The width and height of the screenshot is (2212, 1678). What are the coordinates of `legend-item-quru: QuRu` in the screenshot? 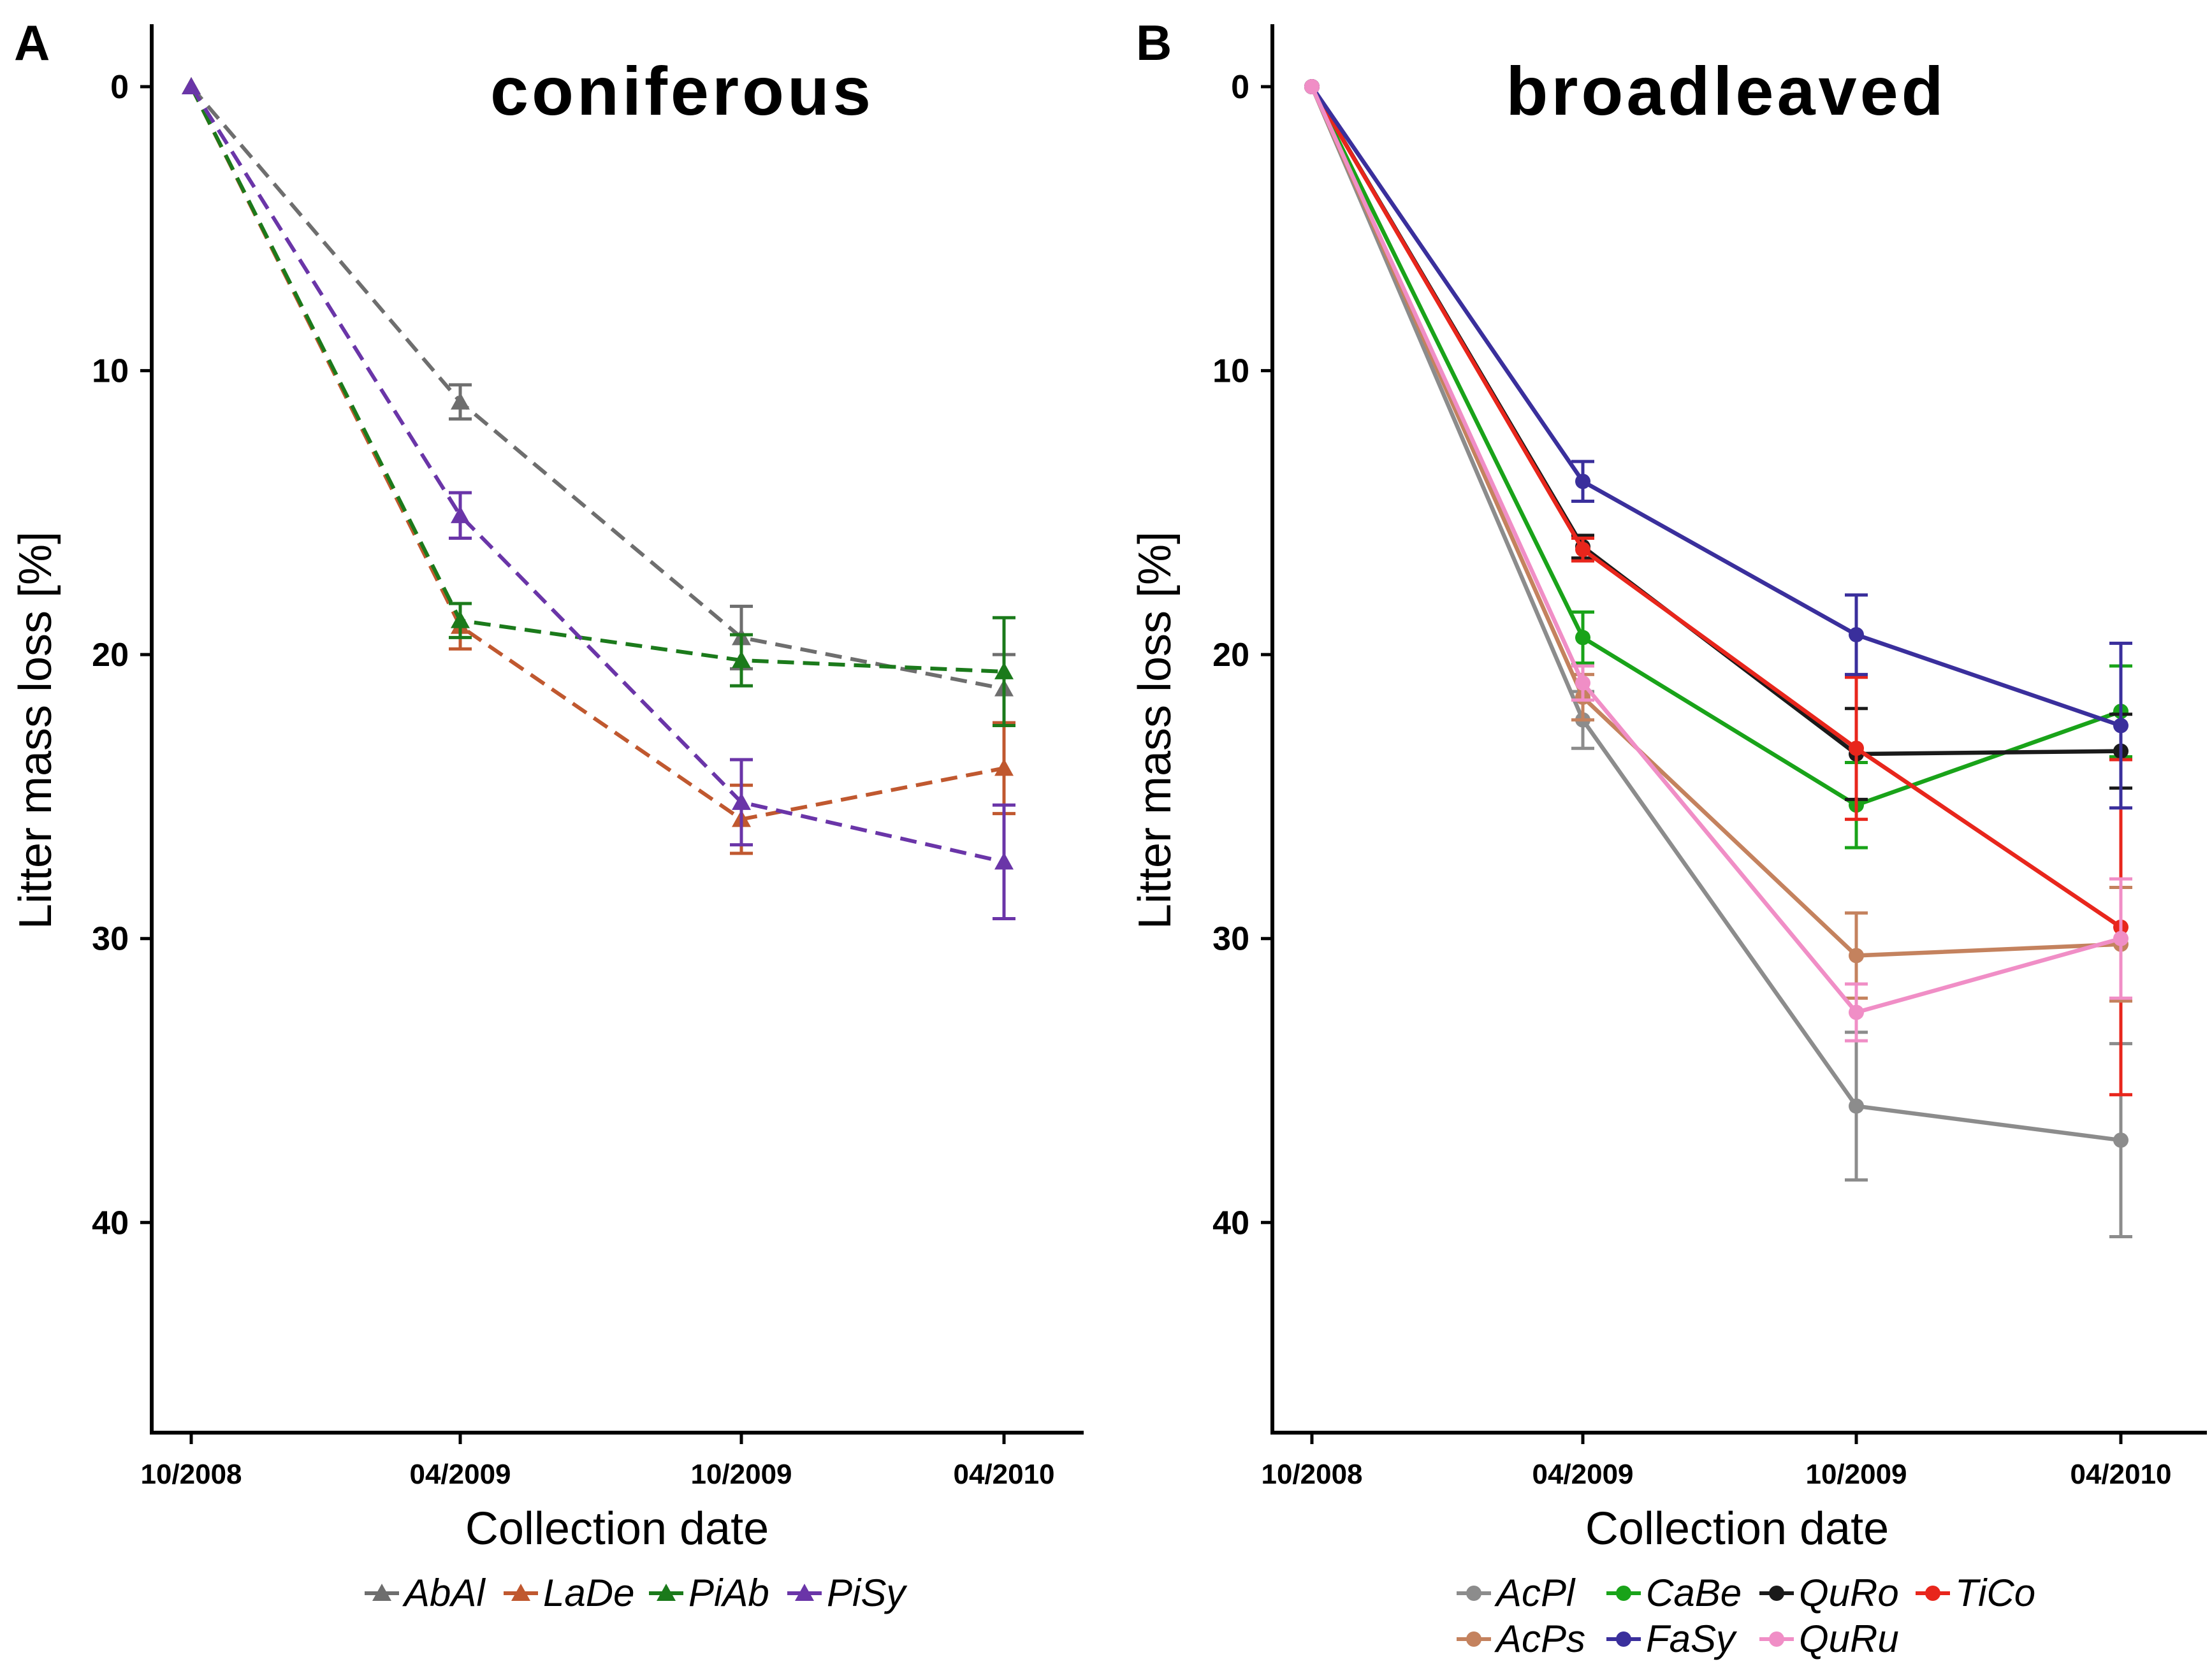 It's located at (1829, 1638).